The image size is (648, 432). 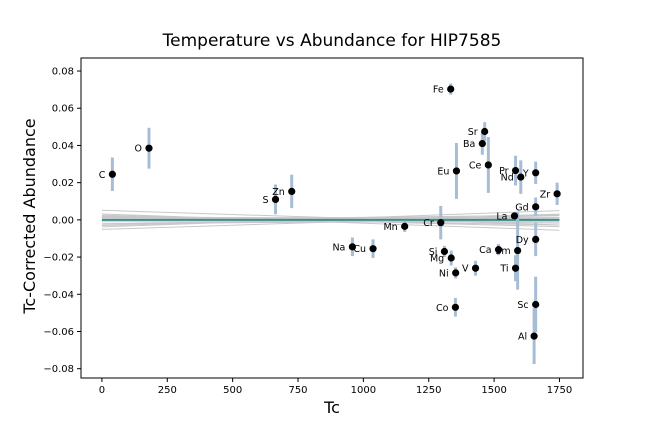 I want to click on y-tick-label: −0.08, so click(x=58, y=369).